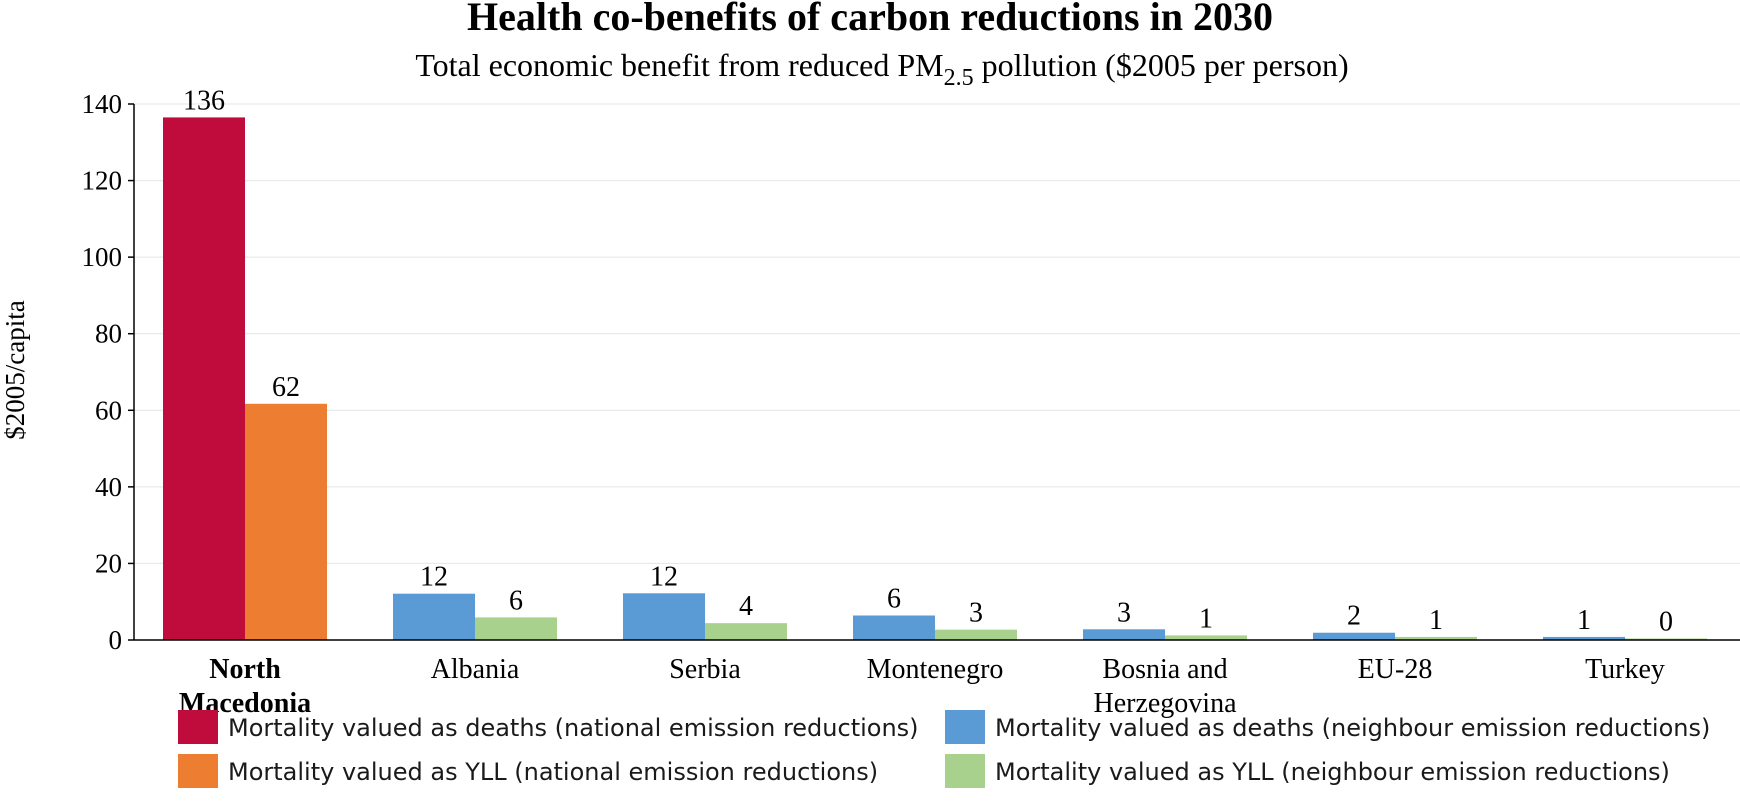  What do you see at coordinates (475, 669) in the screenshot?
I see `x-category-label: Albania` at bounding box center [475, 669].